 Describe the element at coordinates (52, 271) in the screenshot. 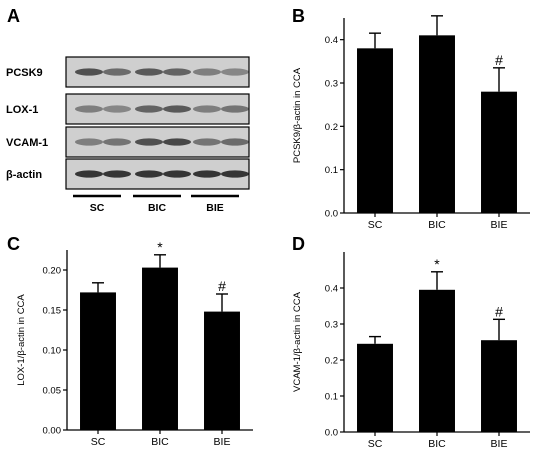

I see `y-tick-label: 0.20` at that location.